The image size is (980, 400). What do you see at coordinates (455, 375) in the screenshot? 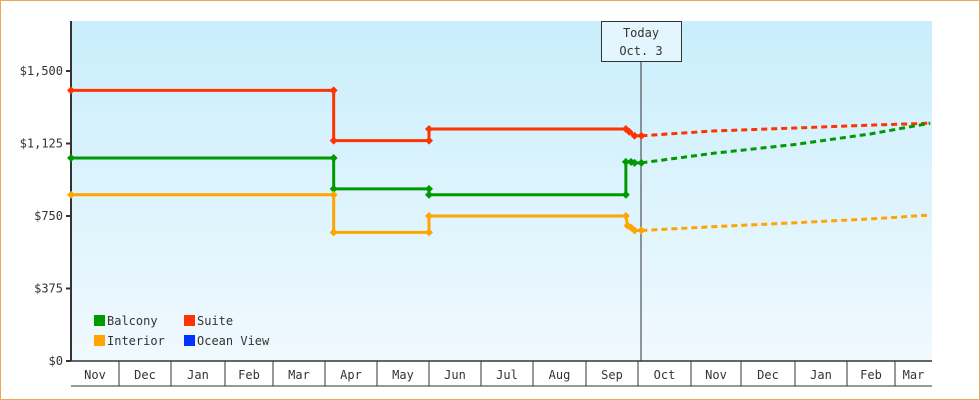
I see `x-tick-label: Jun` at bounding box center [455, 375].